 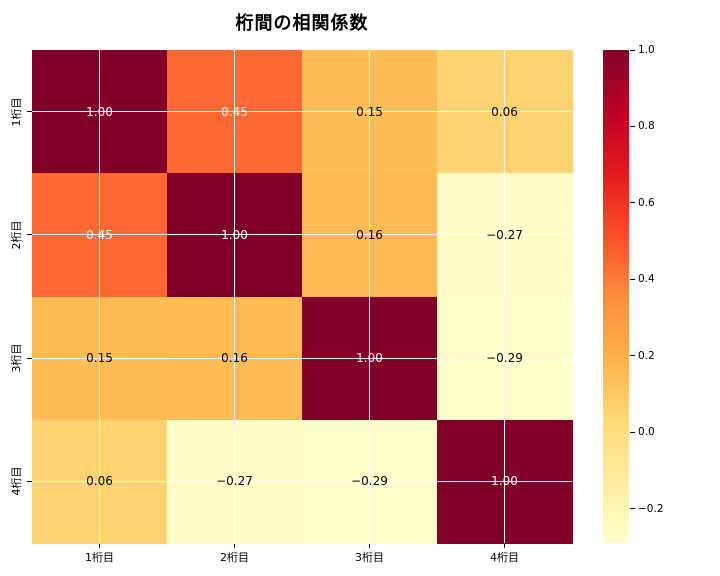 What do you see at coordinates (369, 557) in the screenshot?
I see `x-tick-label: 3桁目` at bounding box center [369, 557].